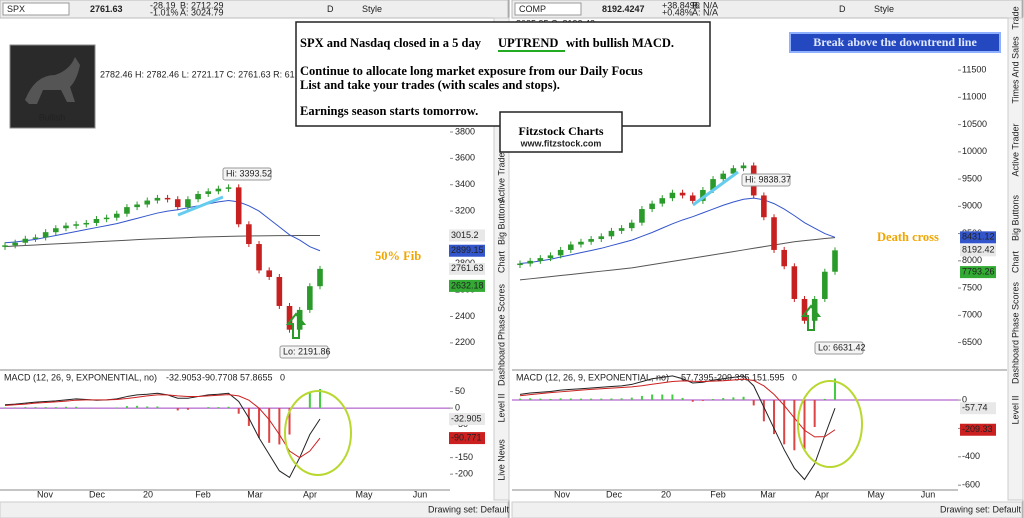 The image size is (1024, 518). Describe the element at coordinates (677, 428) in the screenshot. I see `macd-line` at that location.